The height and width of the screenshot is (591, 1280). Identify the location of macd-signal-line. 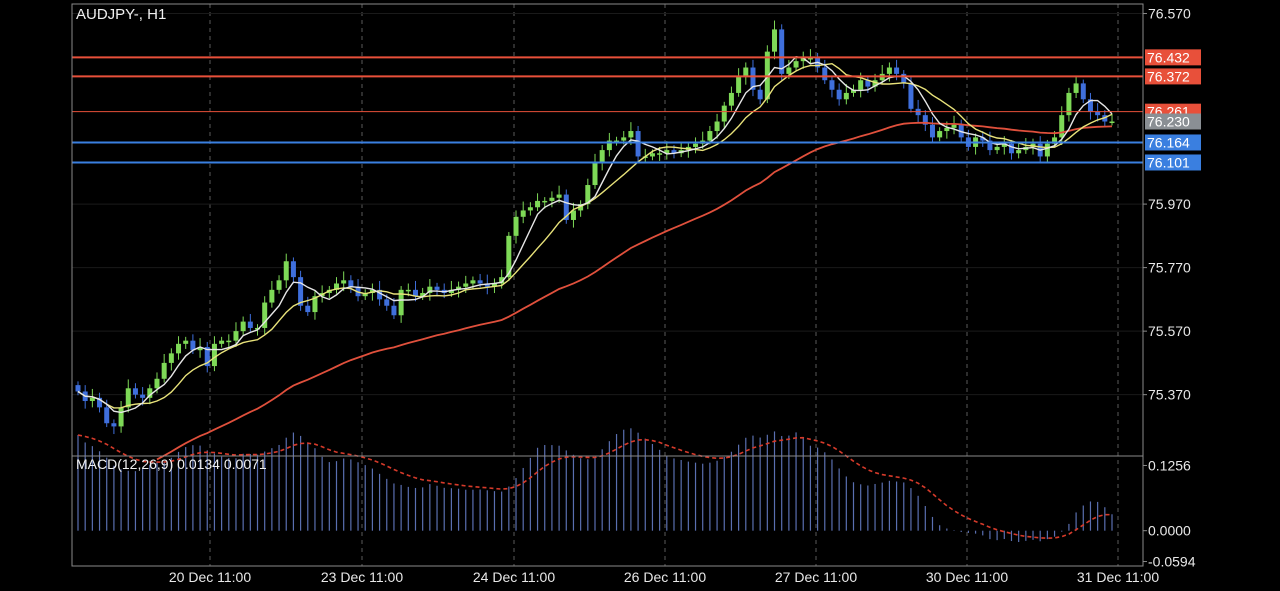
(595, 487).